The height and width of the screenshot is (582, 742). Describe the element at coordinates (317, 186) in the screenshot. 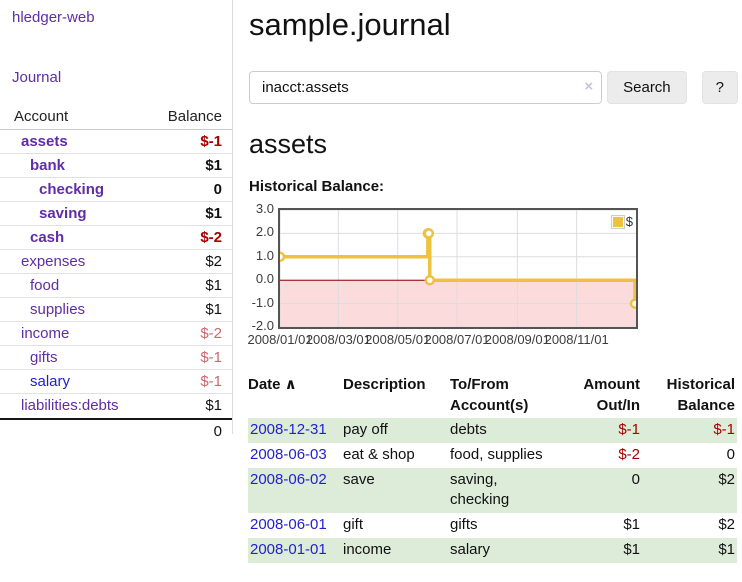

I see `chart-title: Historical Balance:` at that location.